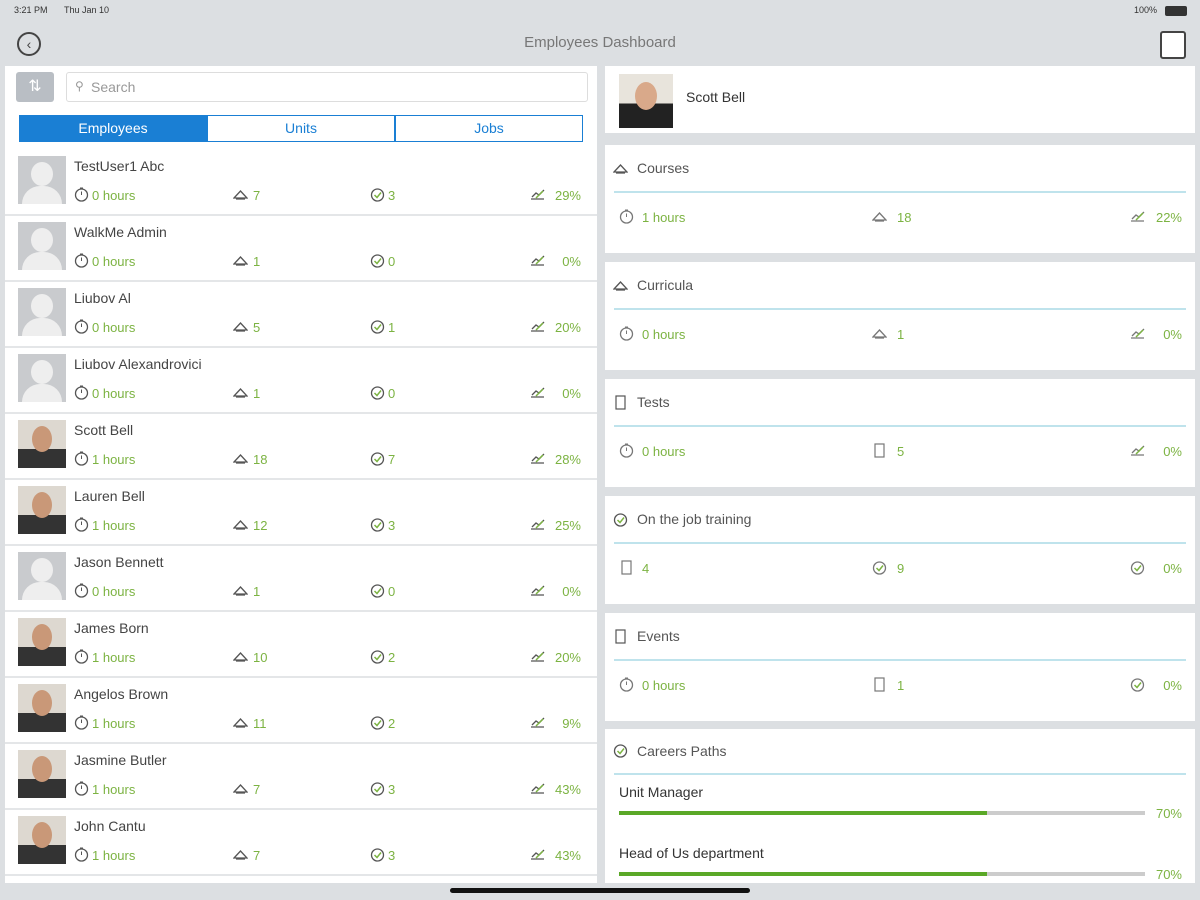  I want to click on section-title: Events, so click(658, 636).